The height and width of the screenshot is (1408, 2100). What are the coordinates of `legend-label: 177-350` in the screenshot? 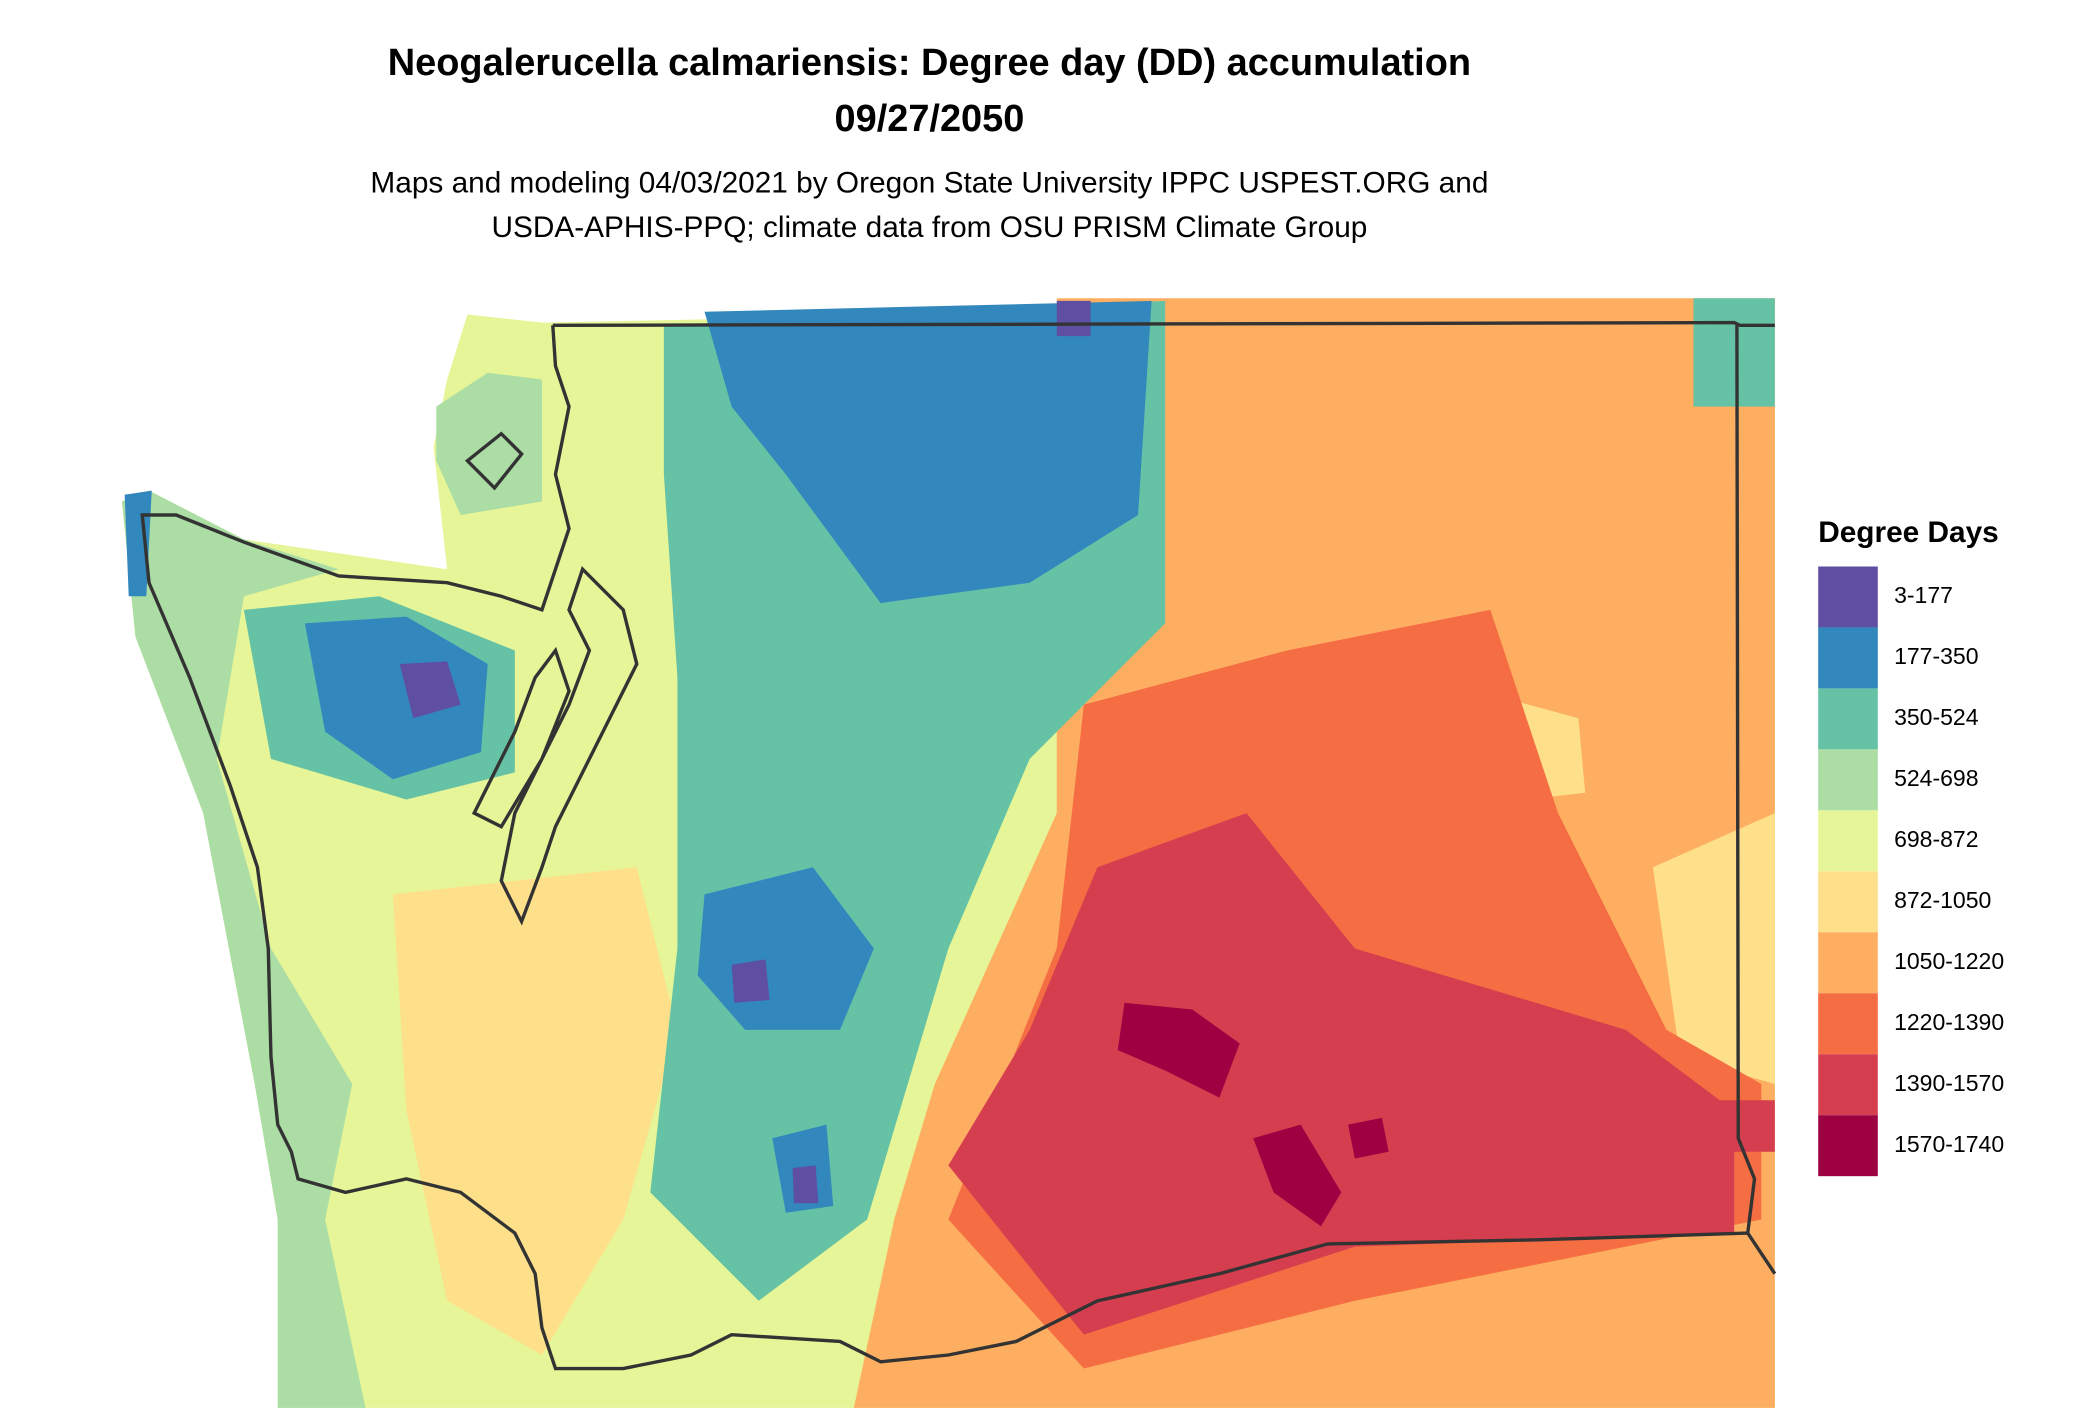 It's located at (1936, 656).